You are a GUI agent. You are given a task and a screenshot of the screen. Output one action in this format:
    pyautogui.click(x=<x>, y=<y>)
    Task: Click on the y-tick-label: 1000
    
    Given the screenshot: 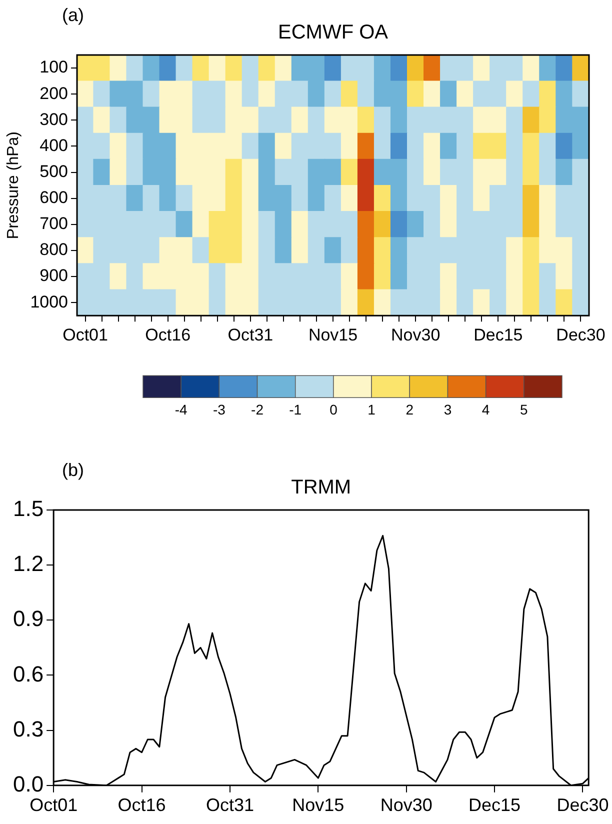 What is the action you would take?
    pyautogui.click(x=49, y=302)
    